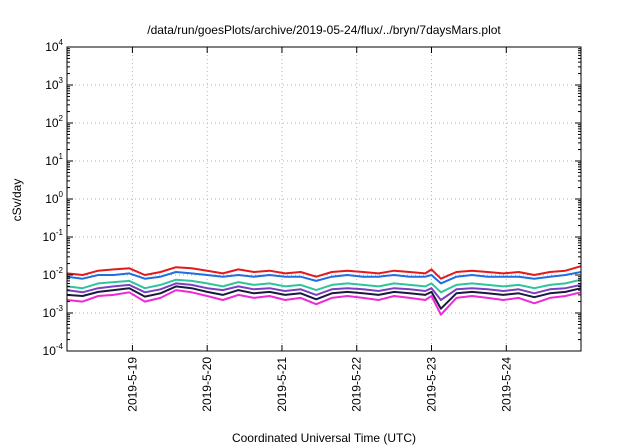  What do you see at coordinates (61, 80) in the screenshot?
I see `y-tick-exponent: 3` at bounding box center [61, 80].